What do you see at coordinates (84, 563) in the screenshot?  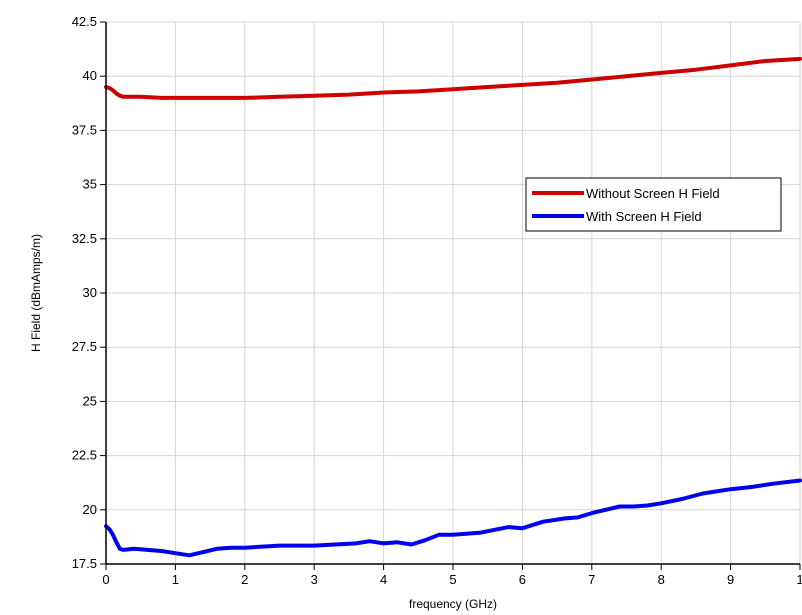 I see `y-tick-label: 17.5` at bounding box center [84, 563].